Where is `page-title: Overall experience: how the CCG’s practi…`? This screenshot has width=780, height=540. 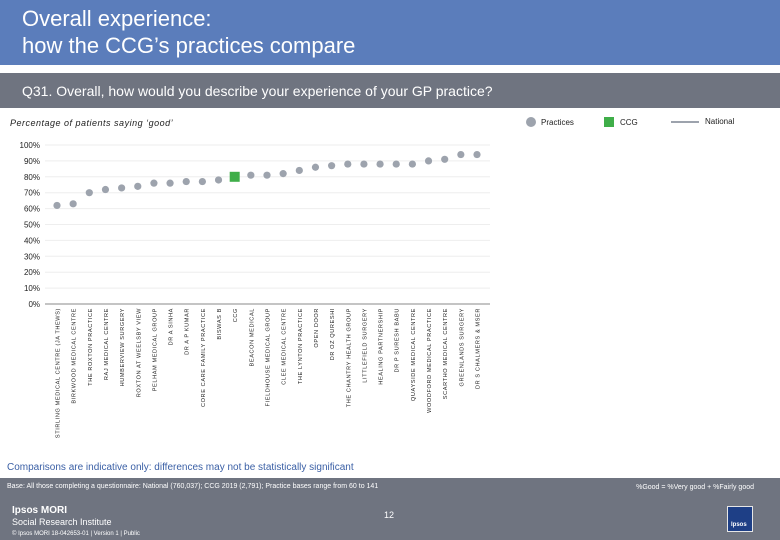
page-title: Overall experience: how the CCG’s practi… is located at coordinates (188, 32).